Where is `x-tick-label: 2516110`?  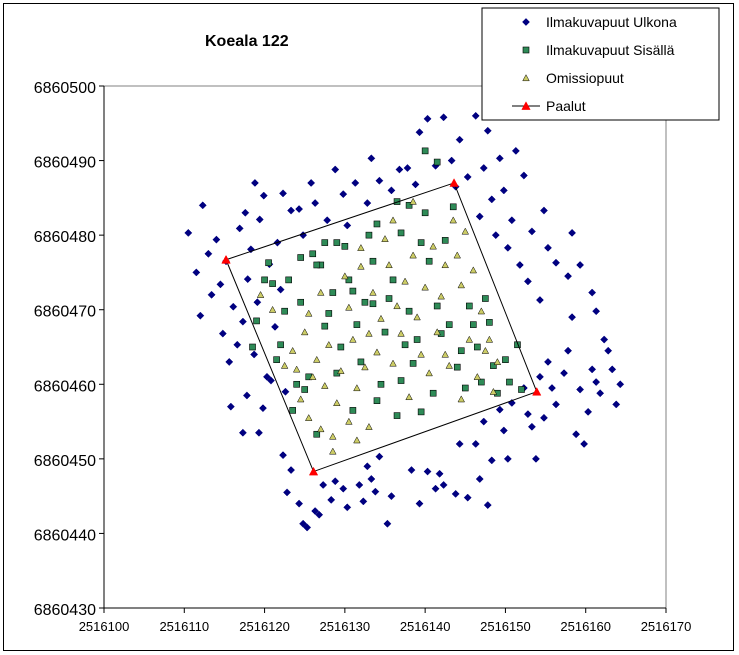
x-tick-label: 2516110 is located at coordinates (184, 626).